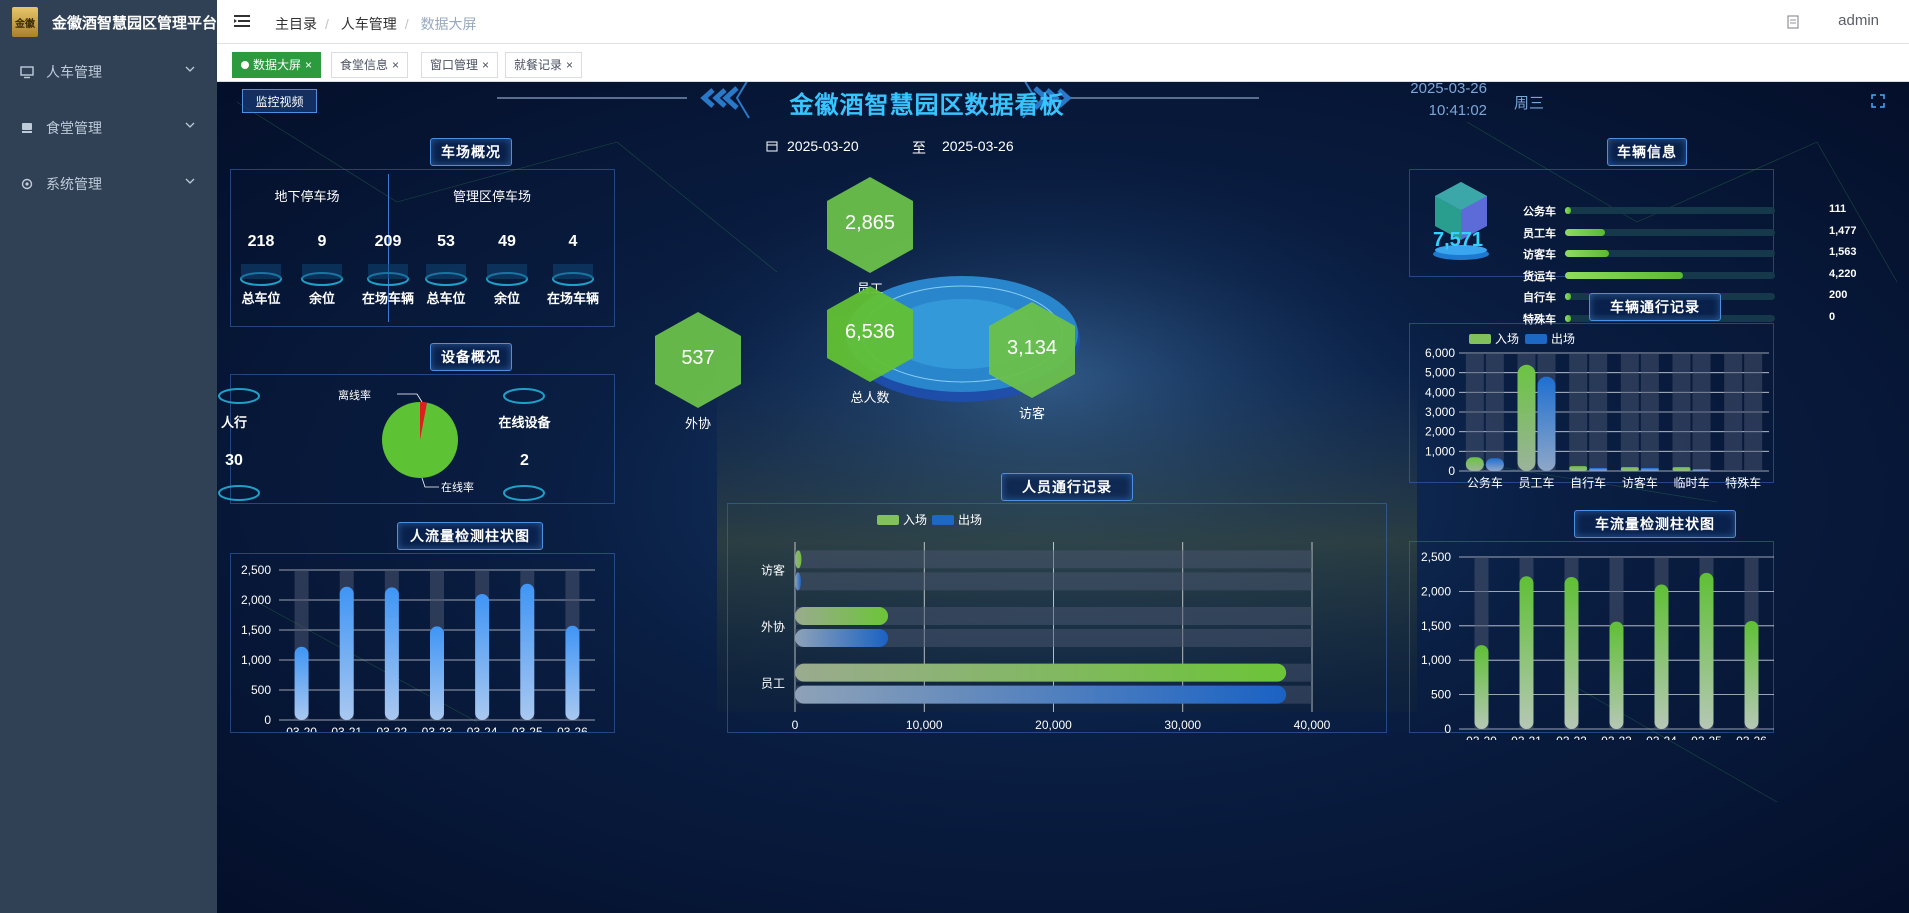  What do you see at coordinates (242, 21) in the screenshot?
I see `hamburger-icon` at bounding box center [242, 21].